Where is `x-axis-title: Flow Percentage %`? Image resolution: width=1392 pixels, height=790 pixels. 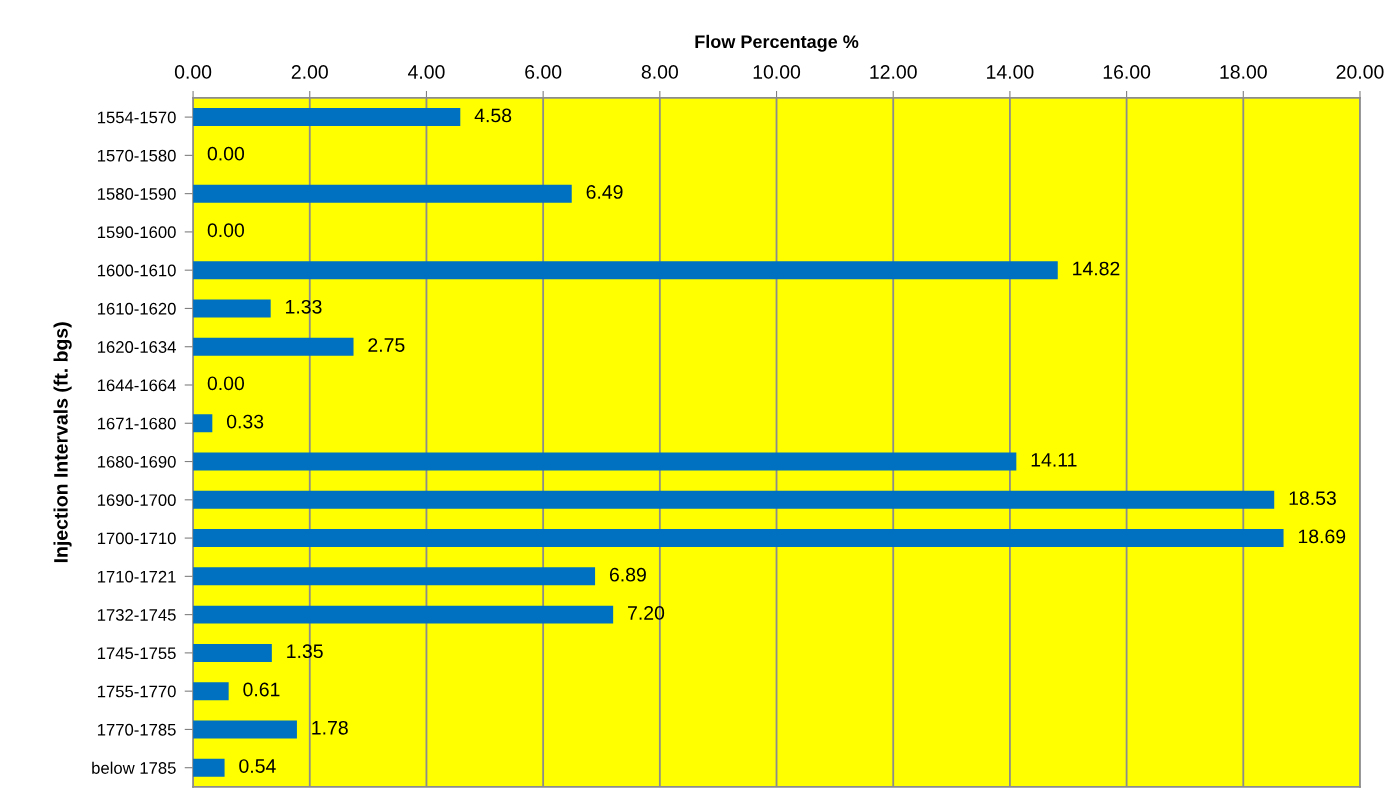
x-axis-title: Flow Percentage % is located at coordinates (777, 43).